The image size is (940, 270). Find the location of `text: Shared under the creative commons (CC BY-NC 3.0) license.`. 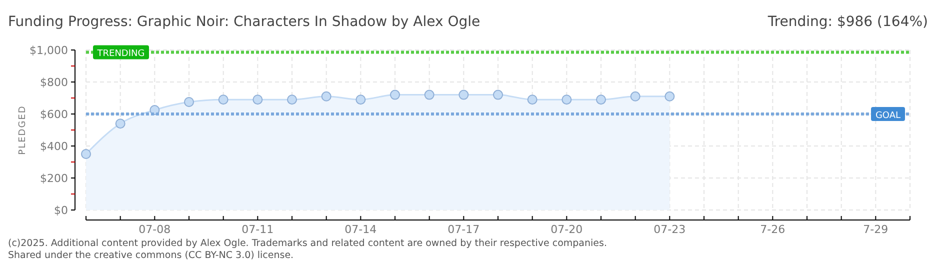

text: Shared under the creative commons (CC BY-NC 3.0) license. is located at coordinates (151, 255).